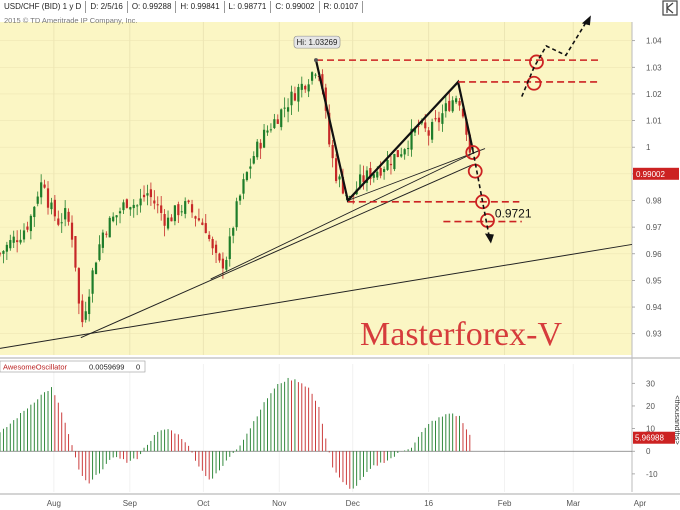  I want to click on hi-label-text: Hi: 1.03269, so click(317, 42).